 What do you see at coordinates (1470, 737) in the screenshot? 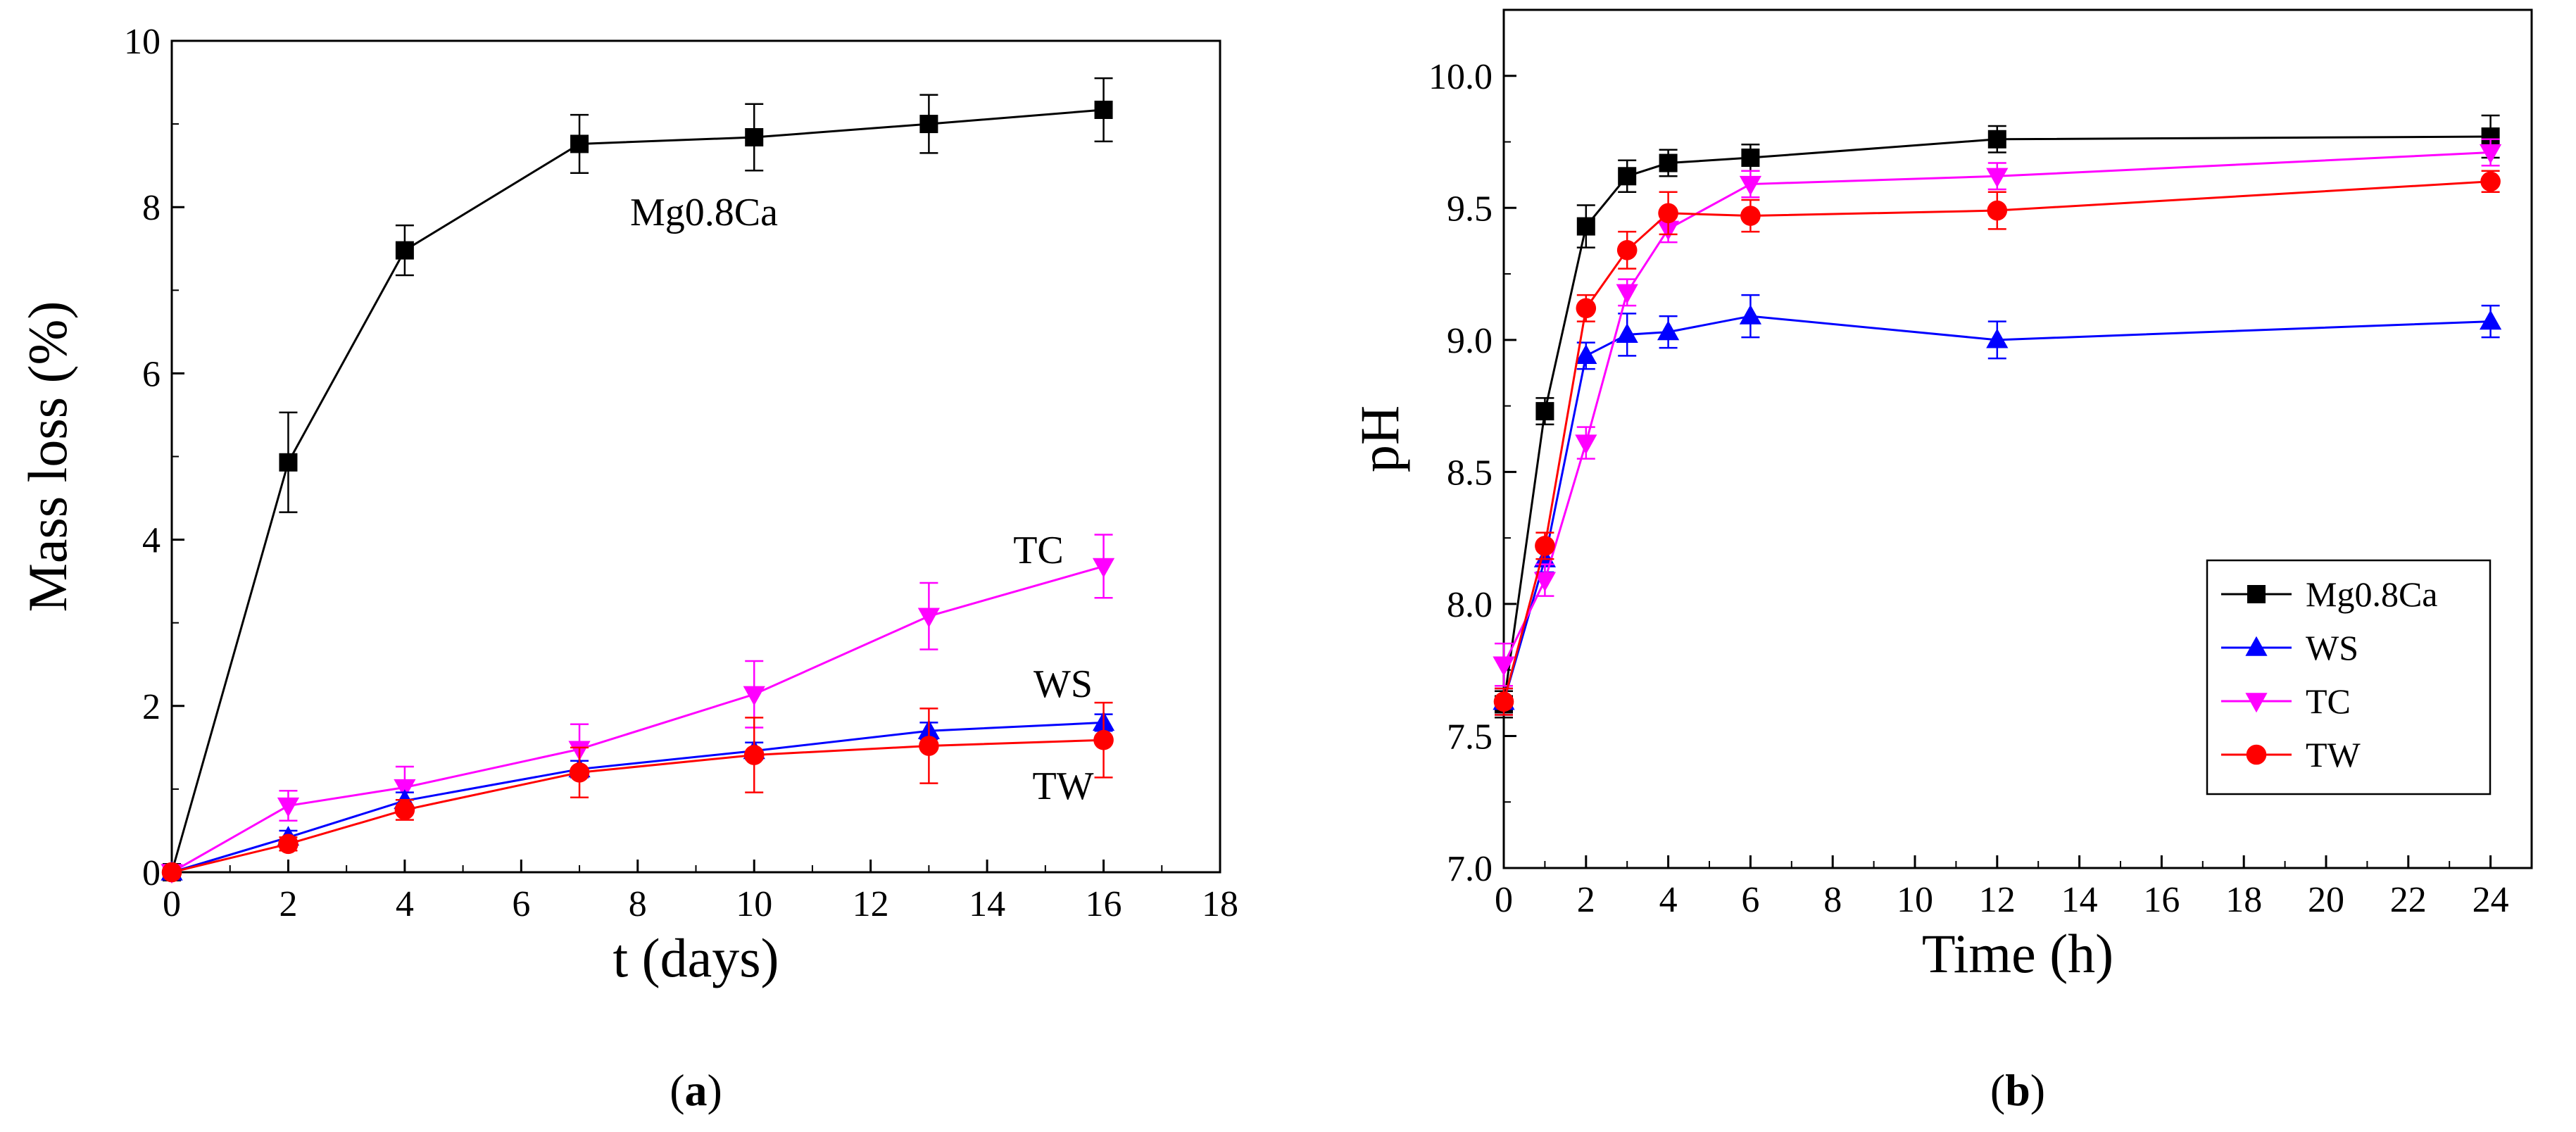
I see `y-tick-label: 7.5` at bounding box center [1470, 737].